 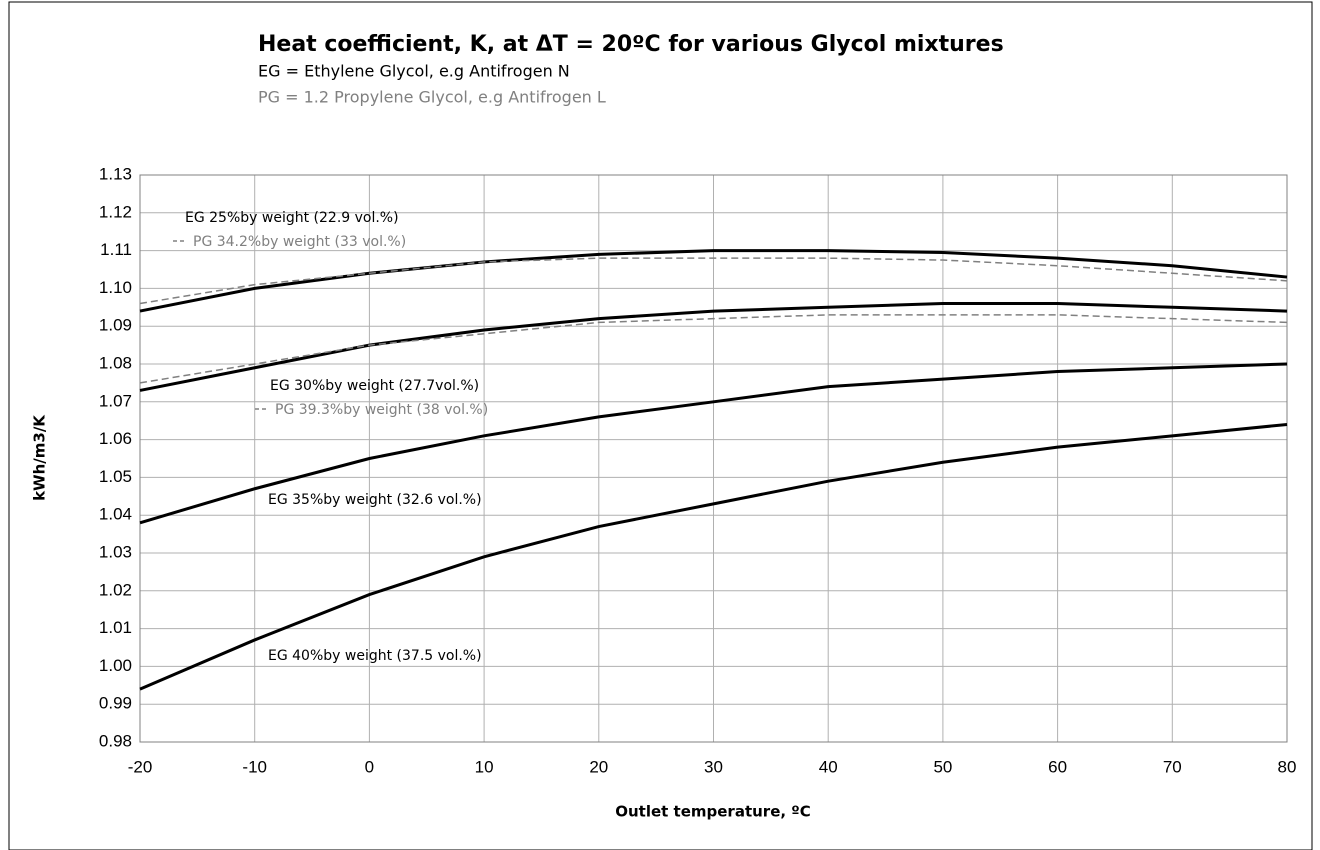 I want to click on x-tick-label: -20, so click(x=140, y=766).